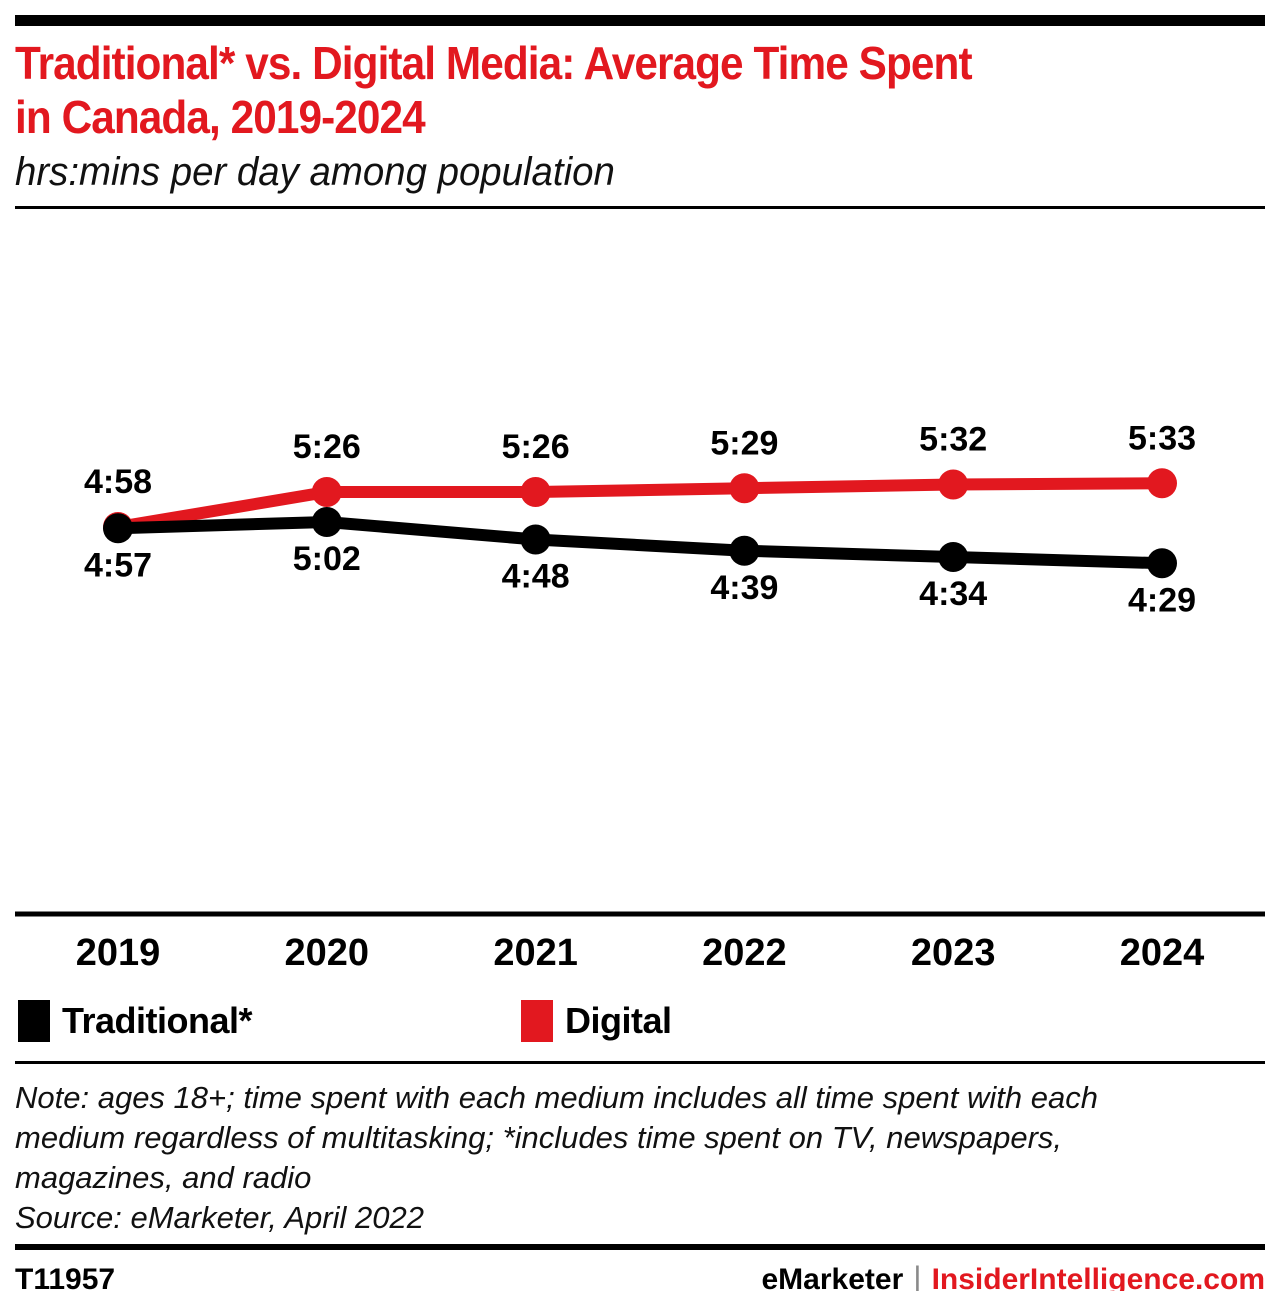 The height and width of the screenshot is (1291, 1280). What do you see at coordinates (618, 1020) in the screenshot?
I see `legend-label-digital: Digital` at bounding box center [618, 1020].